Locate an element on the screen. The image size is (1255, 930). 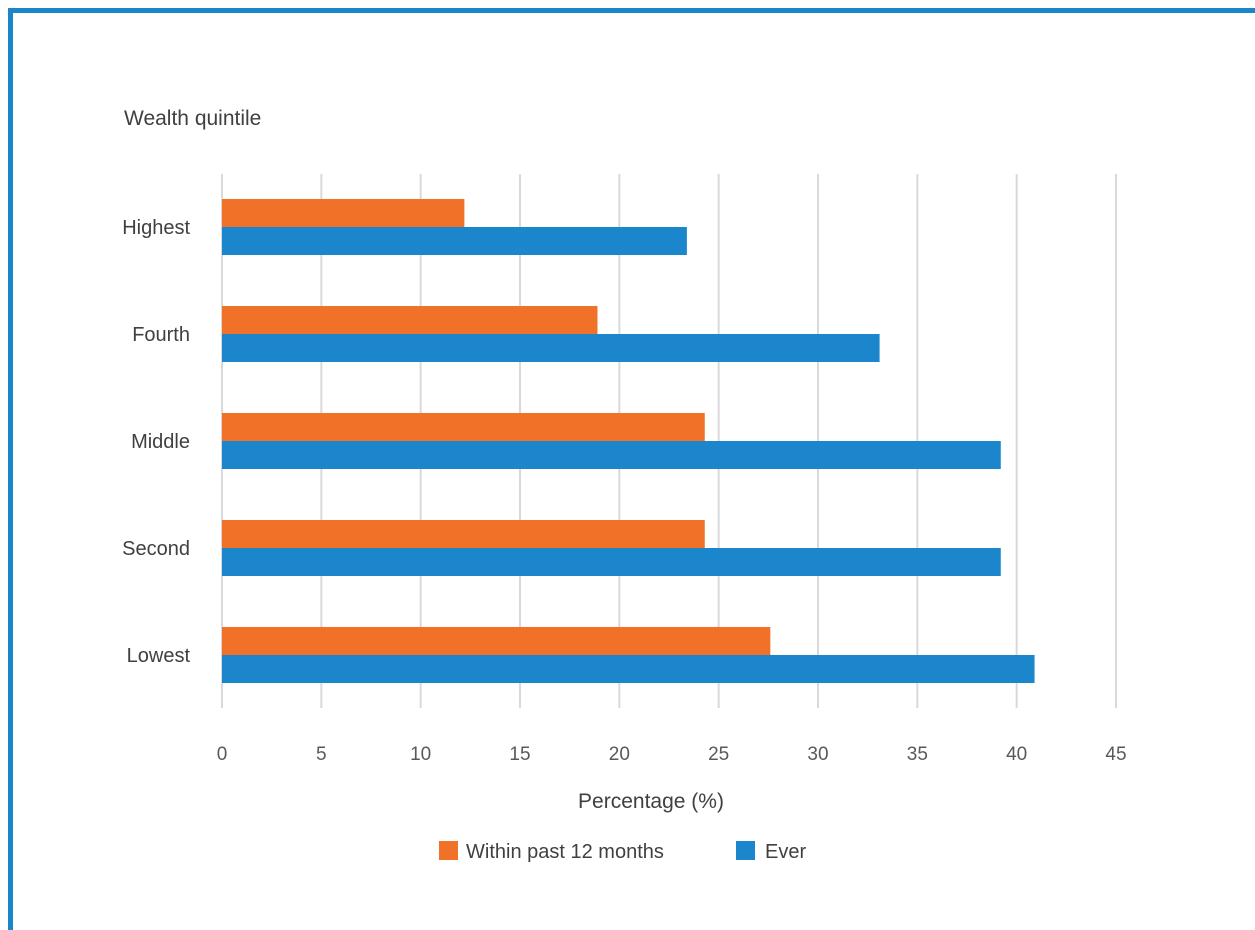
bar-ever-middle is located at coordinates (611, 455).